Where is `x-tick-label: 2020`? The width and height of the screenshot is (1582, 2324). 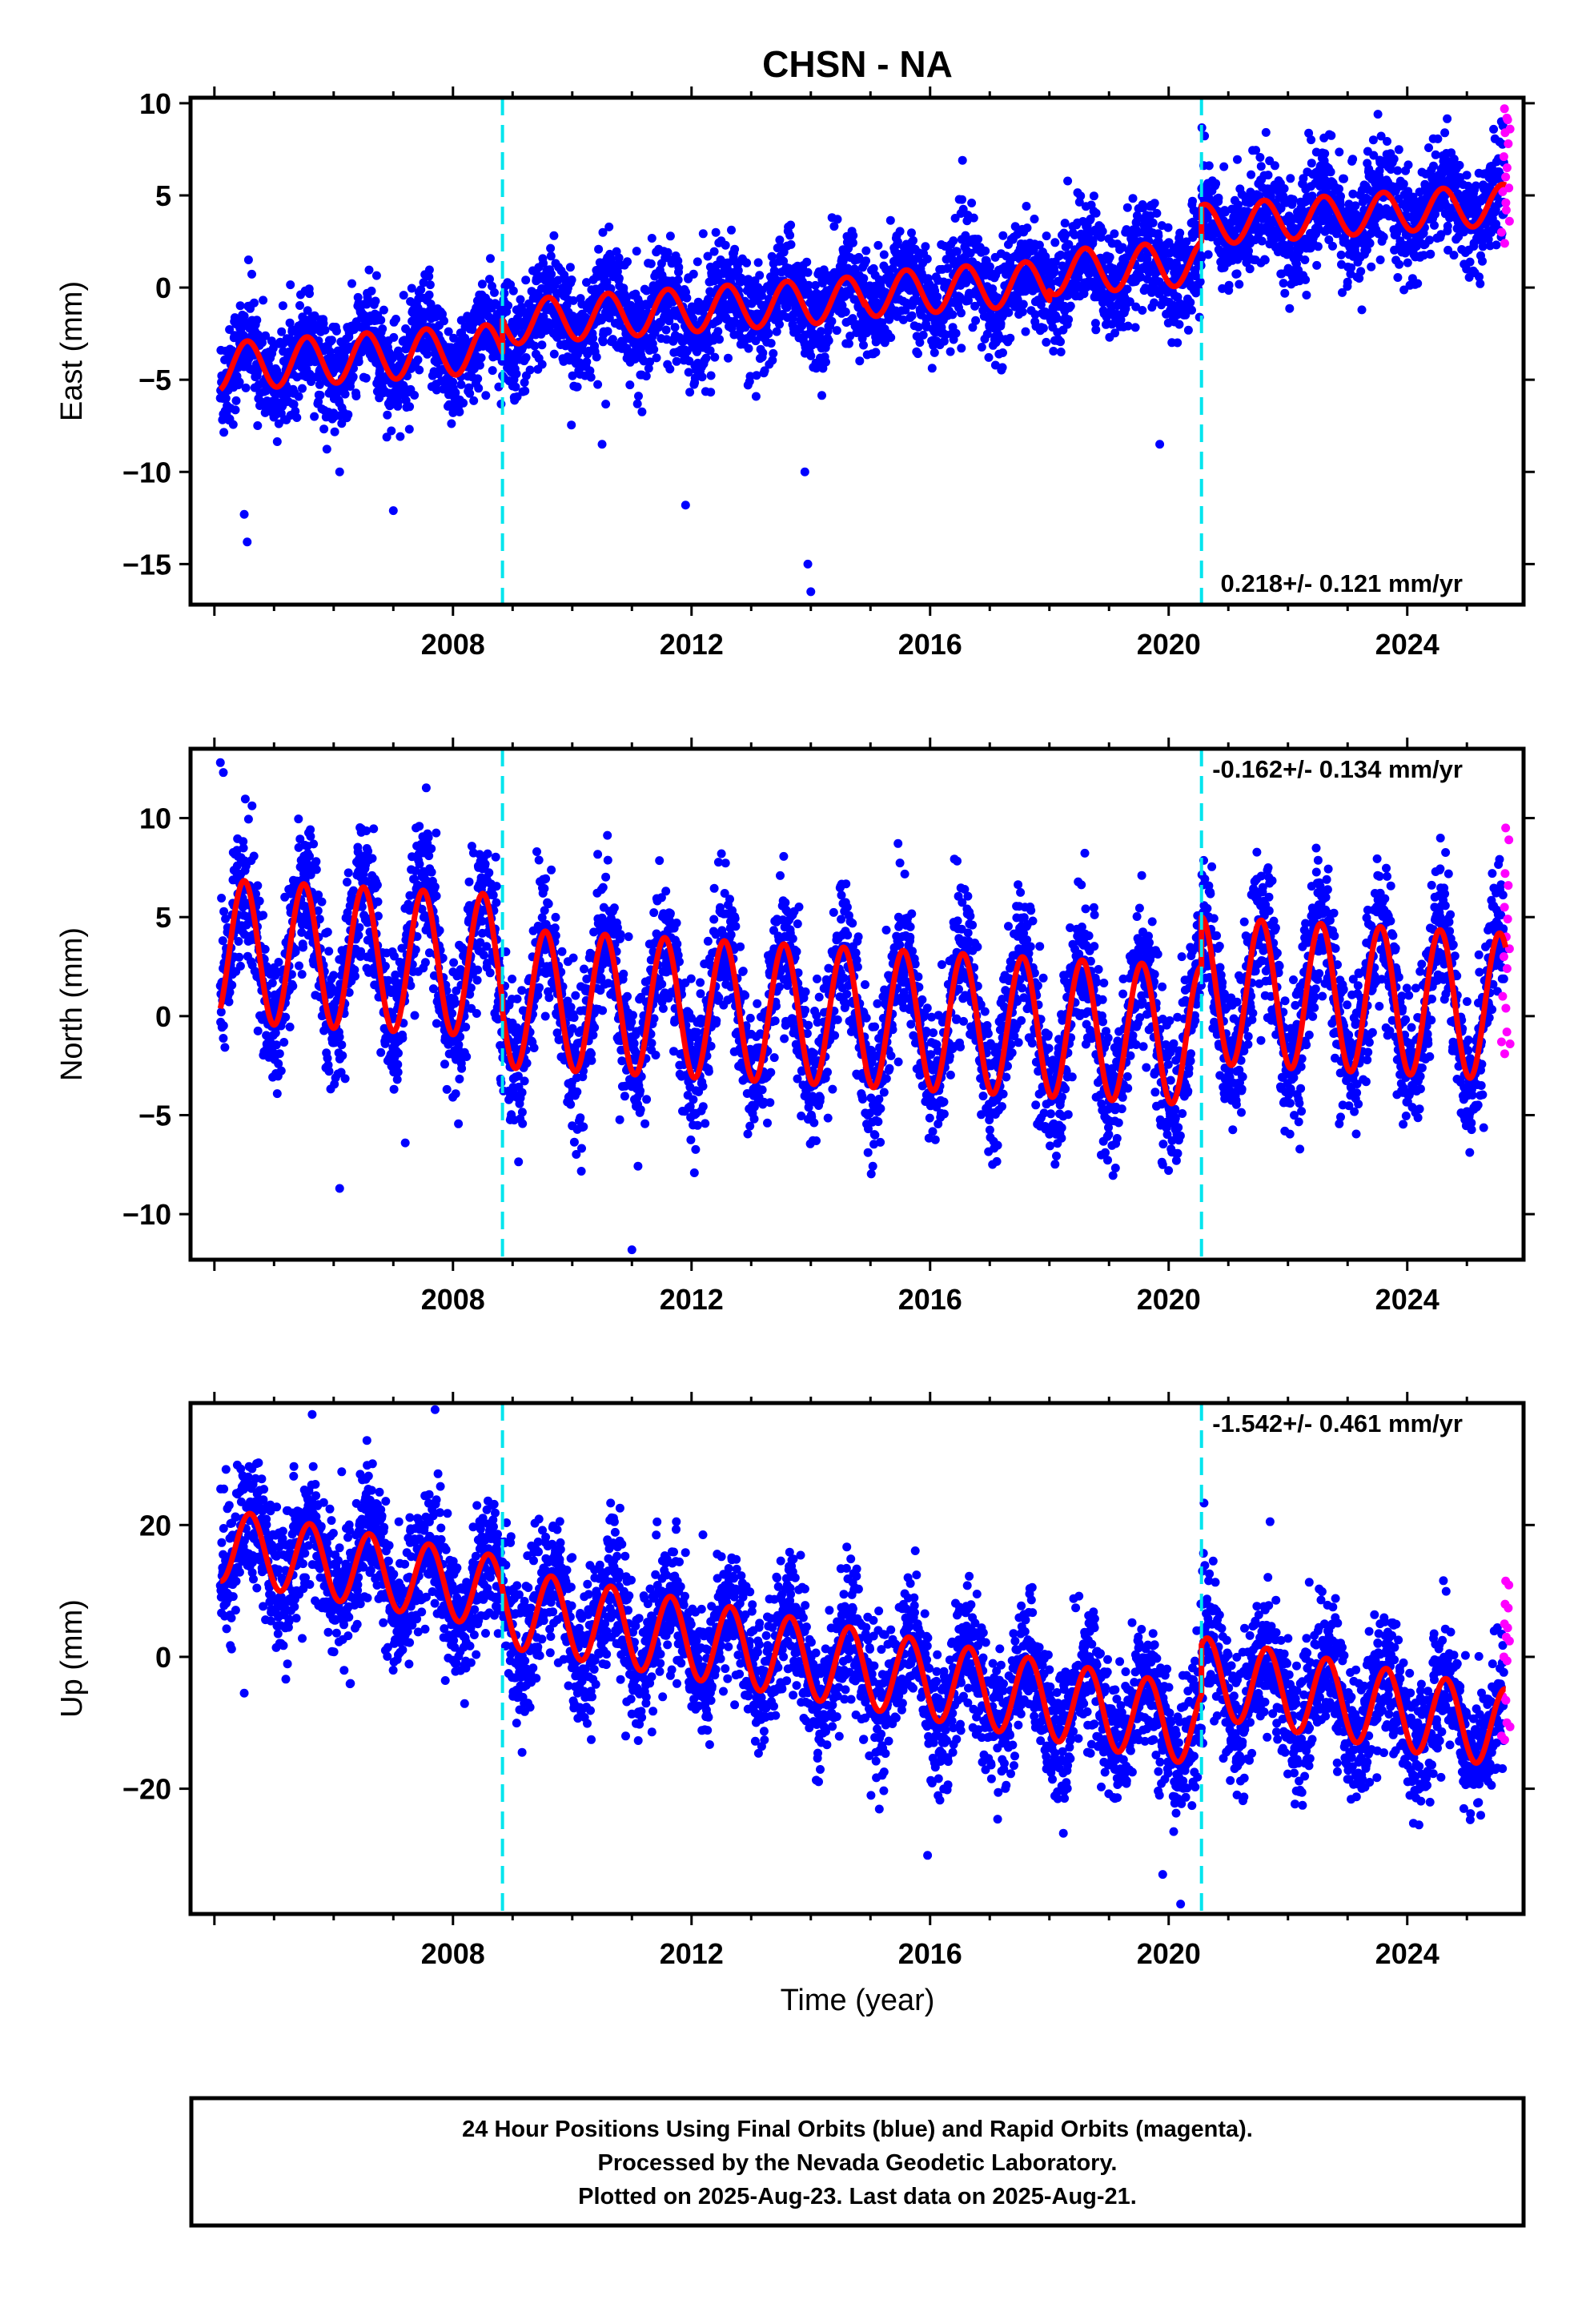
x-tick-label: 2020 is located at coordinates (1169, 644).